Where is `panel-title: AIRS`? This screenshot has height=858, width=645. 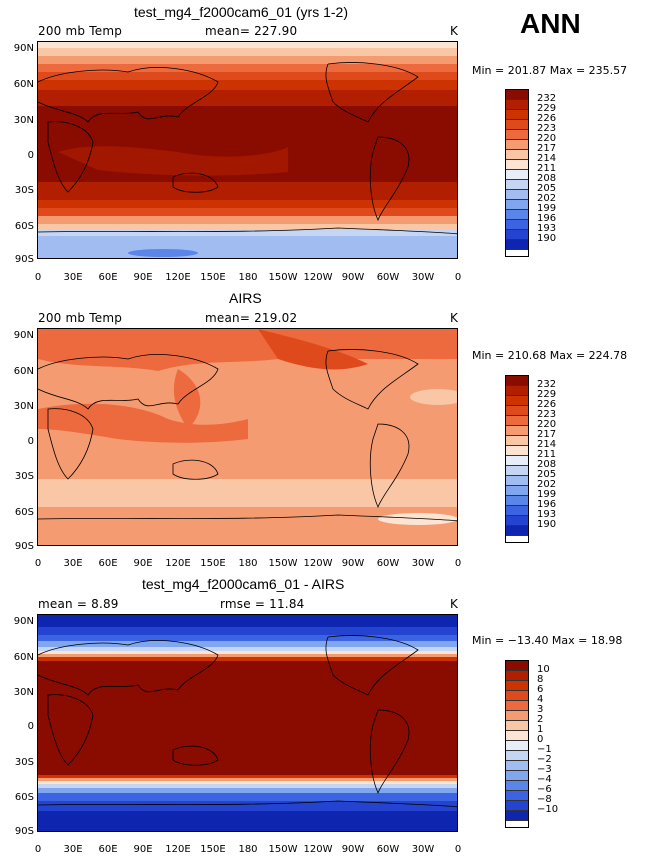 panel-title: AIRS is located at coordinates (245, 298).